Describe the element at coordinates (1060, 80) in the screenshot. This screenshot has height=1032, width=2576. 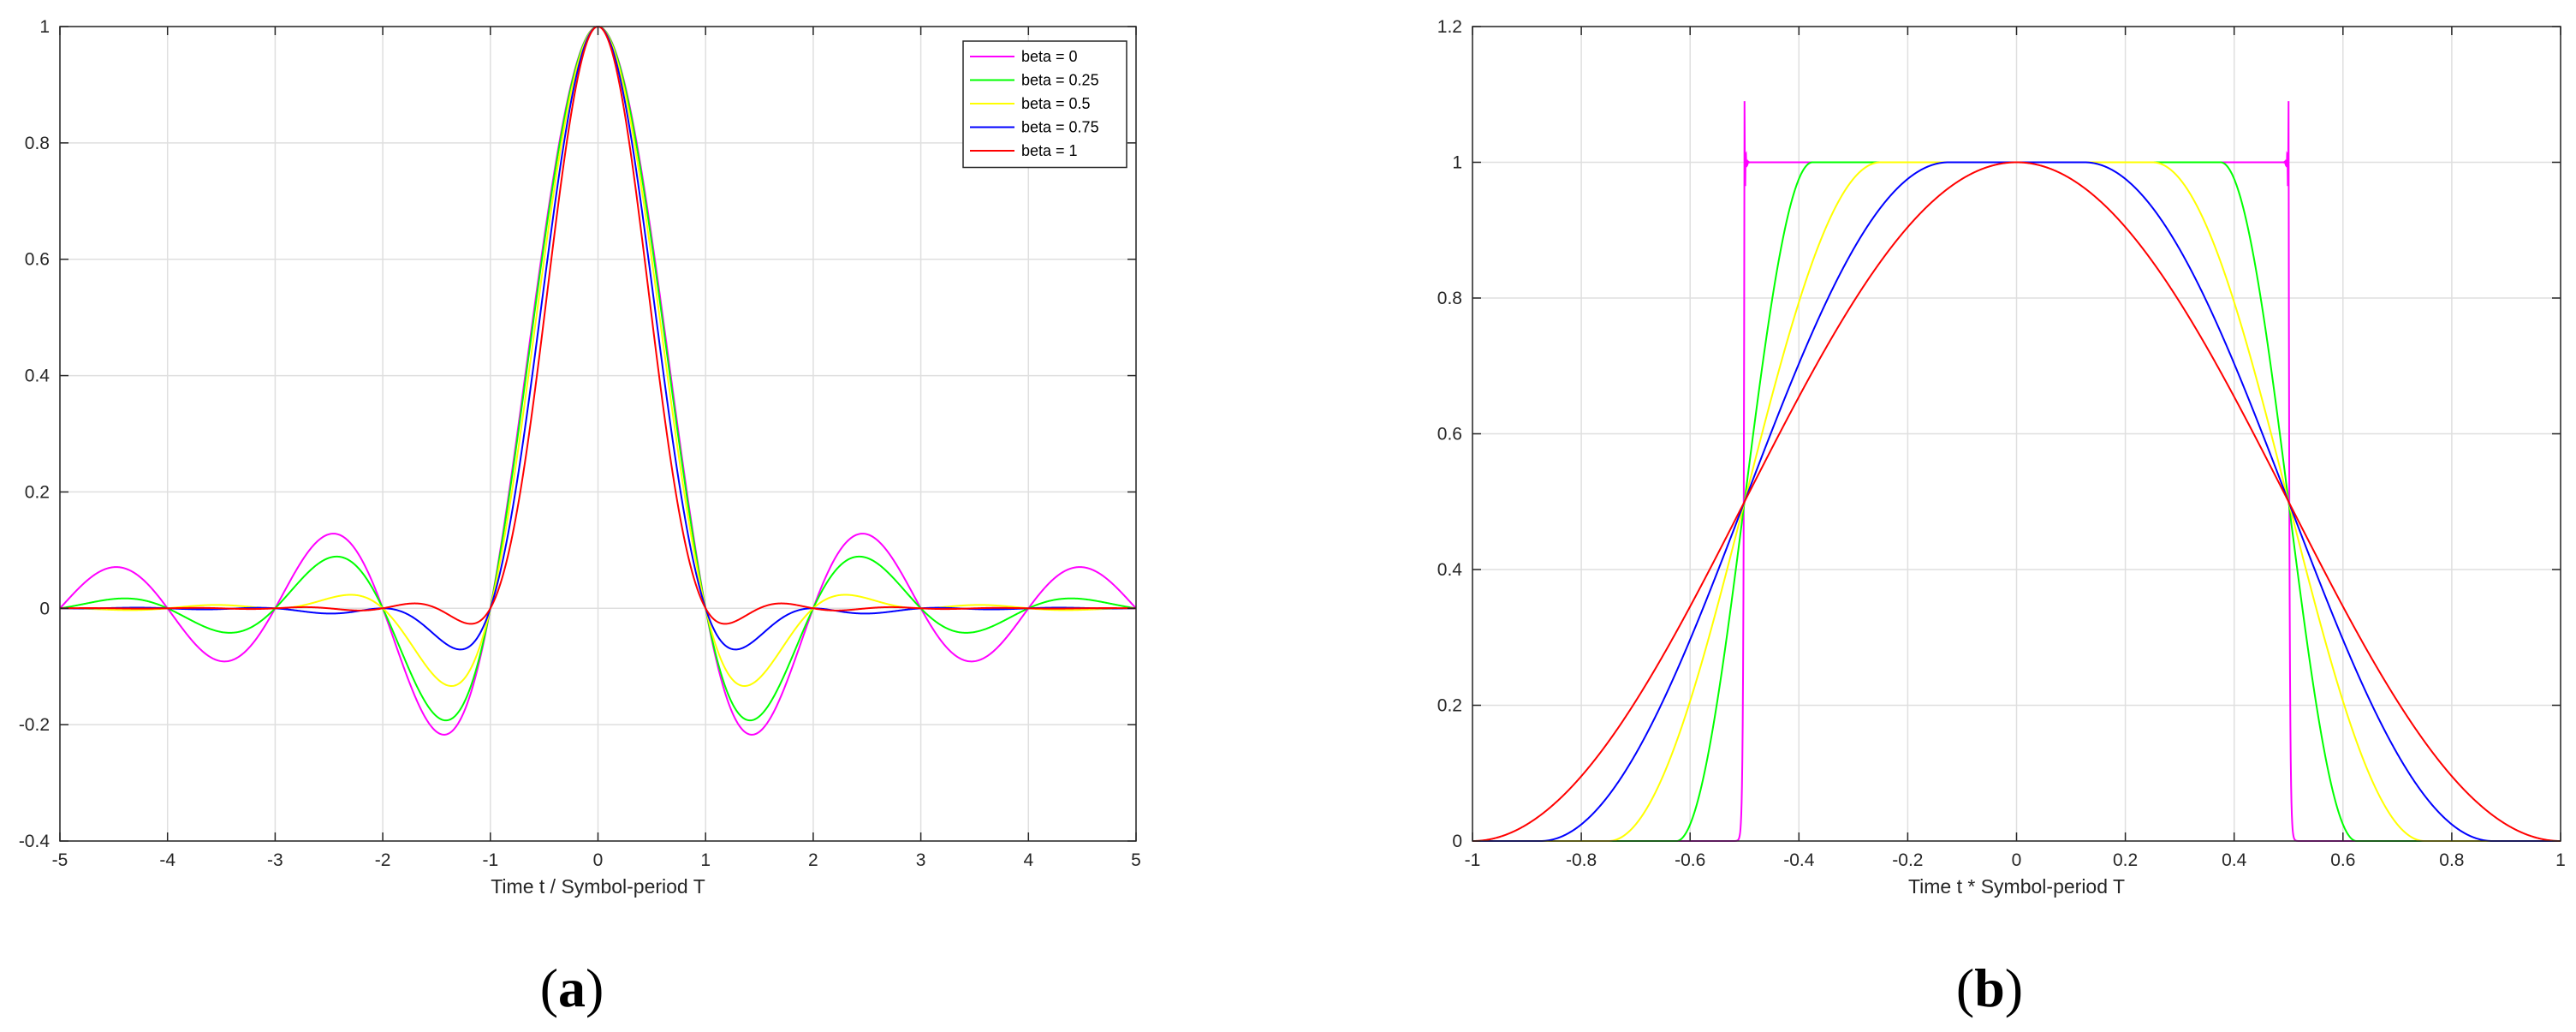
I see `legend-entry: beta = 0.25` at that location.